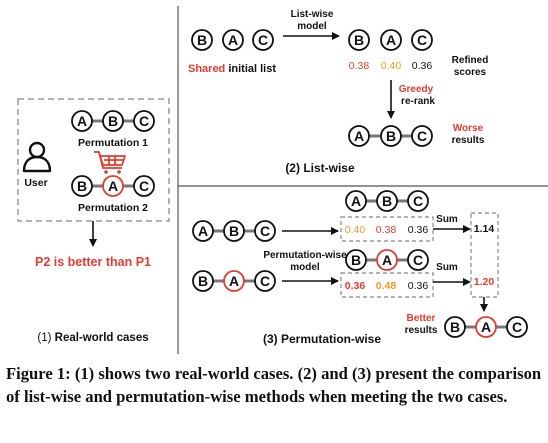 This screenshot has width=548, height=443. What do you see at coordinates (447, 219) in the screenshot?
I see `sum-label-1: Sum` at bounding box center [447, 219].